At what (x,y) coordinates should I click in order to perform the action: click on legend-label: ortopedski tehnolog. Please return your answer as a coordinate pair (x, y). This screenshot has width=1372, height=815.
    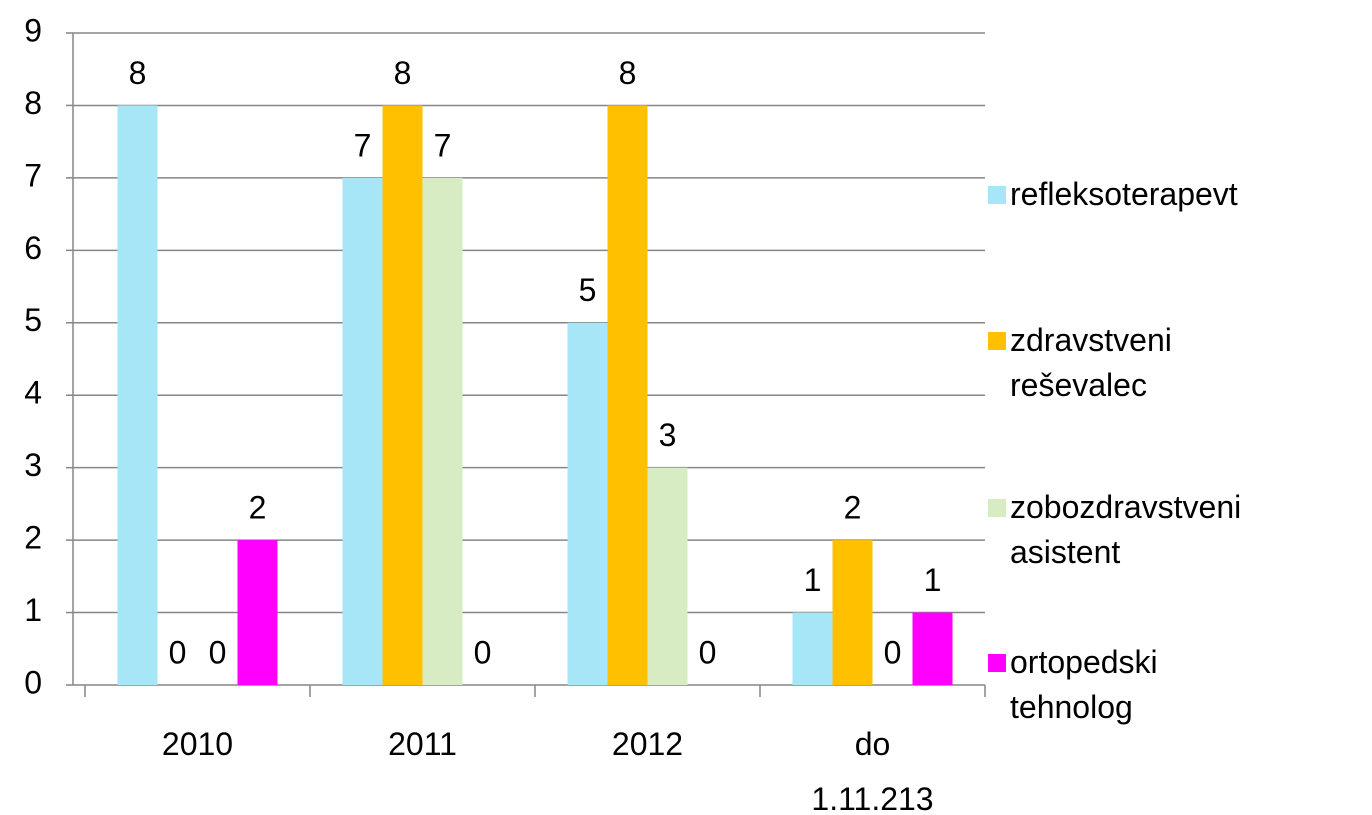
    Looking at the image, I should click on (1084, 684).